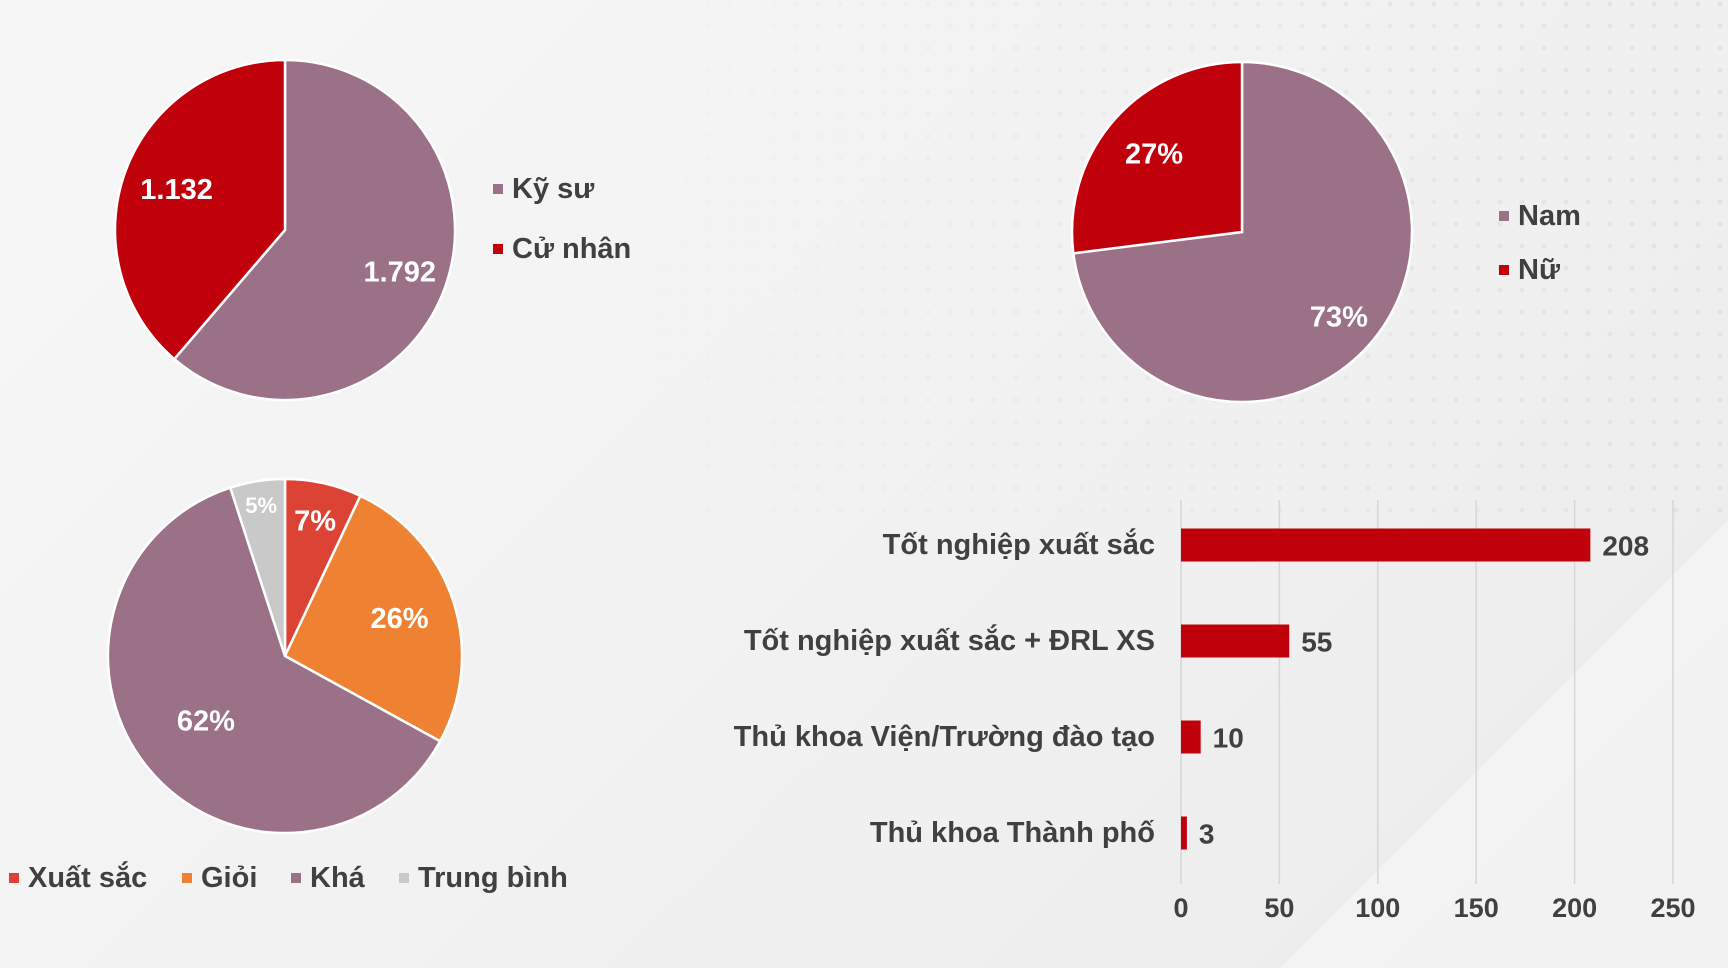 The image size is (1728, 968). I want to click on degree-pie-chart: 1.792 1.132, so click(285, 230).